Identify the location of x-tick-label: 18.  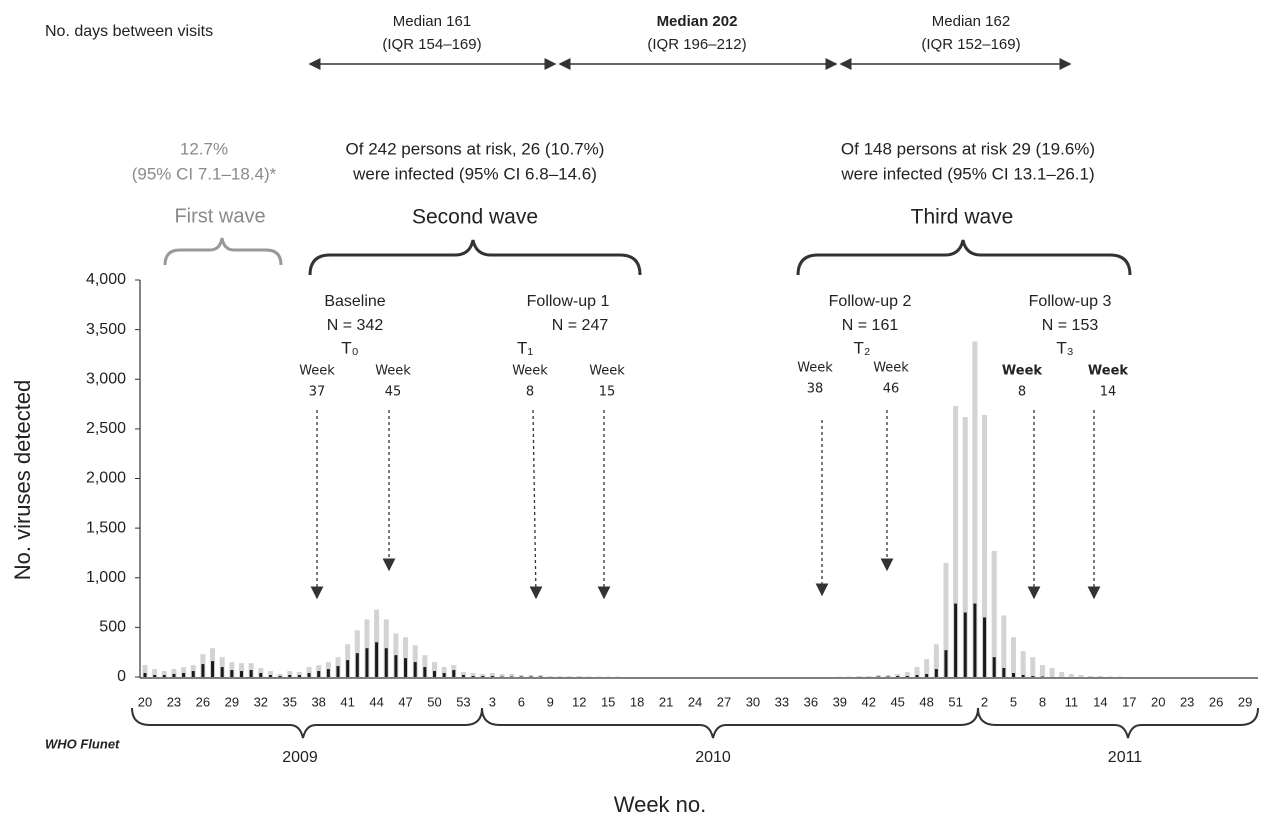
(637, 701).